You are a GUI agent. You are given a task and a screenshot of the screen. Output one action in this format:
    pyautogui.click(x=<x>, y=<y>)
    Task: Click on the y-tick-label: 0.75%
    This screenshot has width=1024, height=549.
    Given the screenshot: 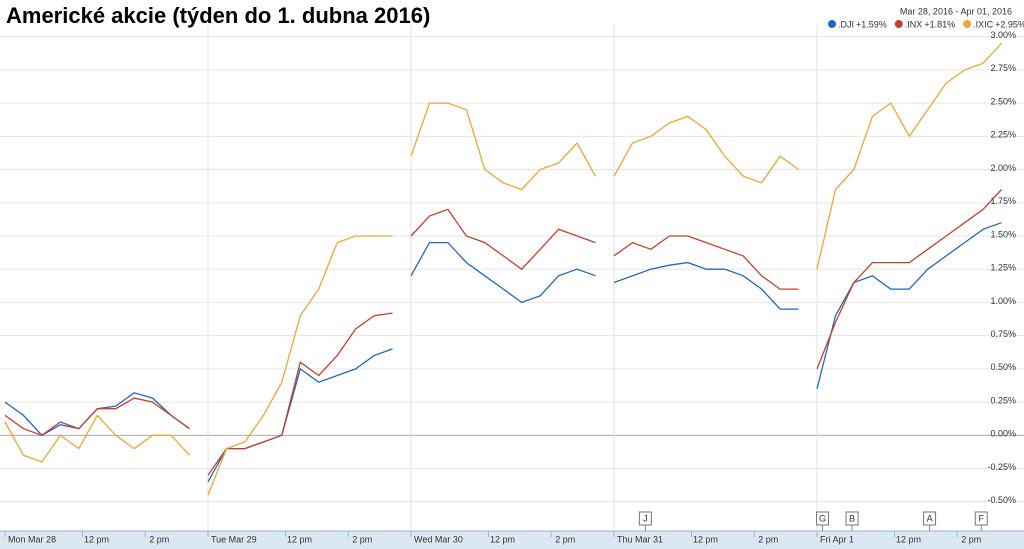 What is the action you would take?
    pyautogui.click(x=1003, y=334)
    